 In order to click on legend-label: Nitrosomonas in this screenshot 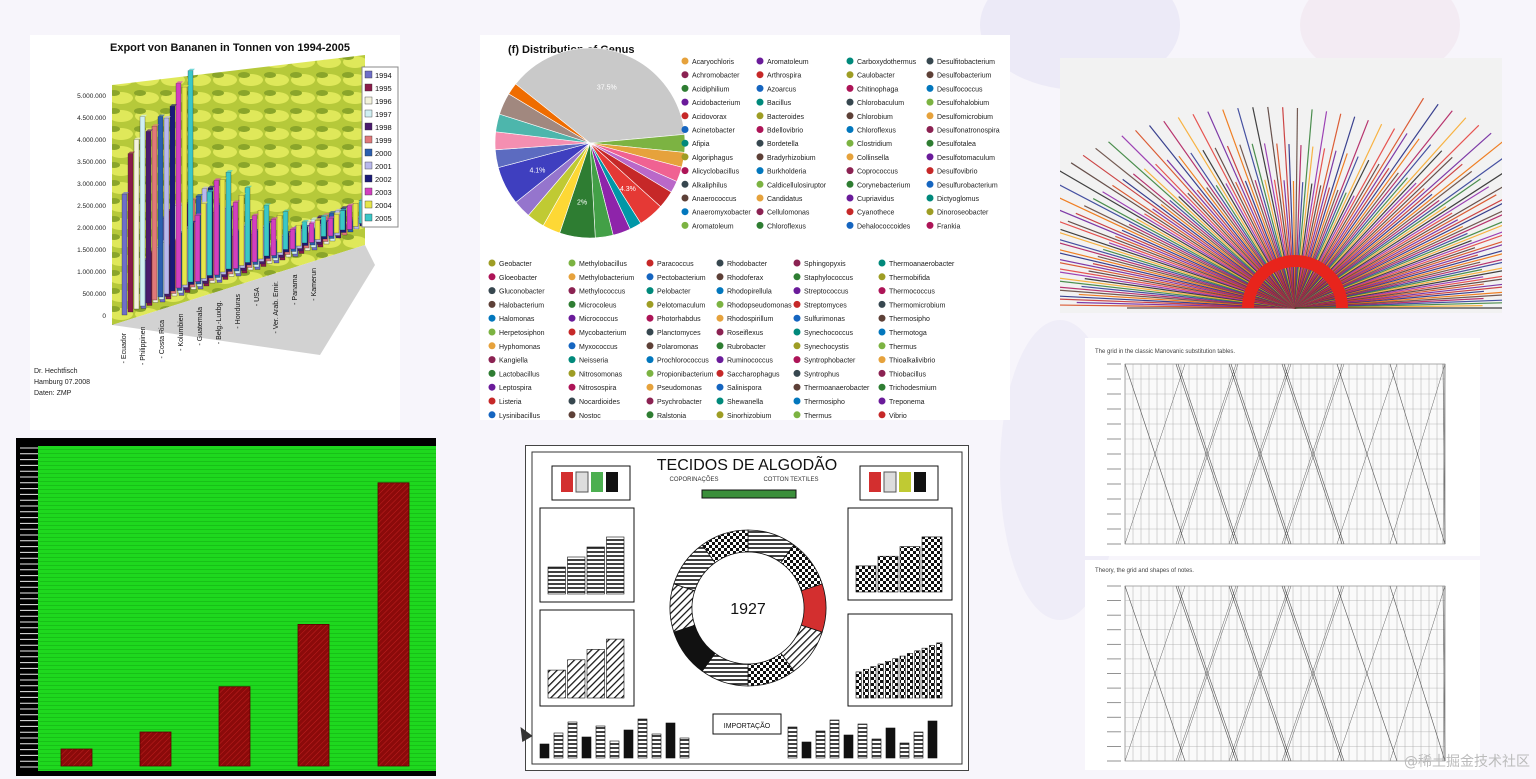, I will do `click(601, 374)`.